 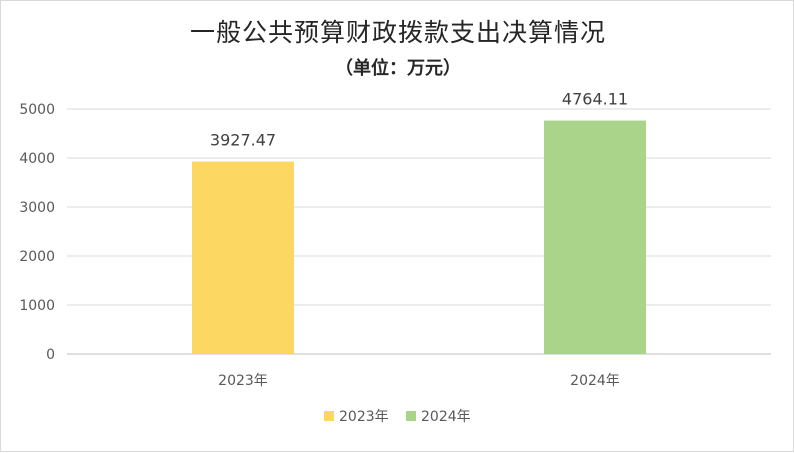 I want to click on y-tick-label: 1000, so click(x=37, y=306).